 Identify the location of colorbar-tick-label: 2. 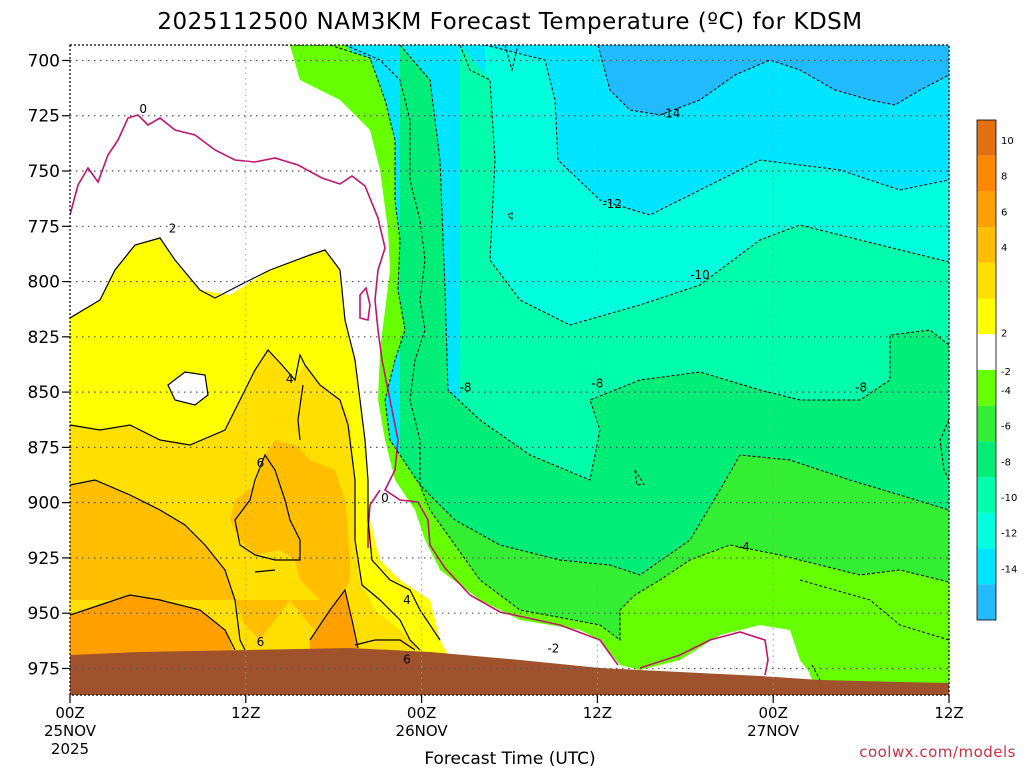
(1004, 333).